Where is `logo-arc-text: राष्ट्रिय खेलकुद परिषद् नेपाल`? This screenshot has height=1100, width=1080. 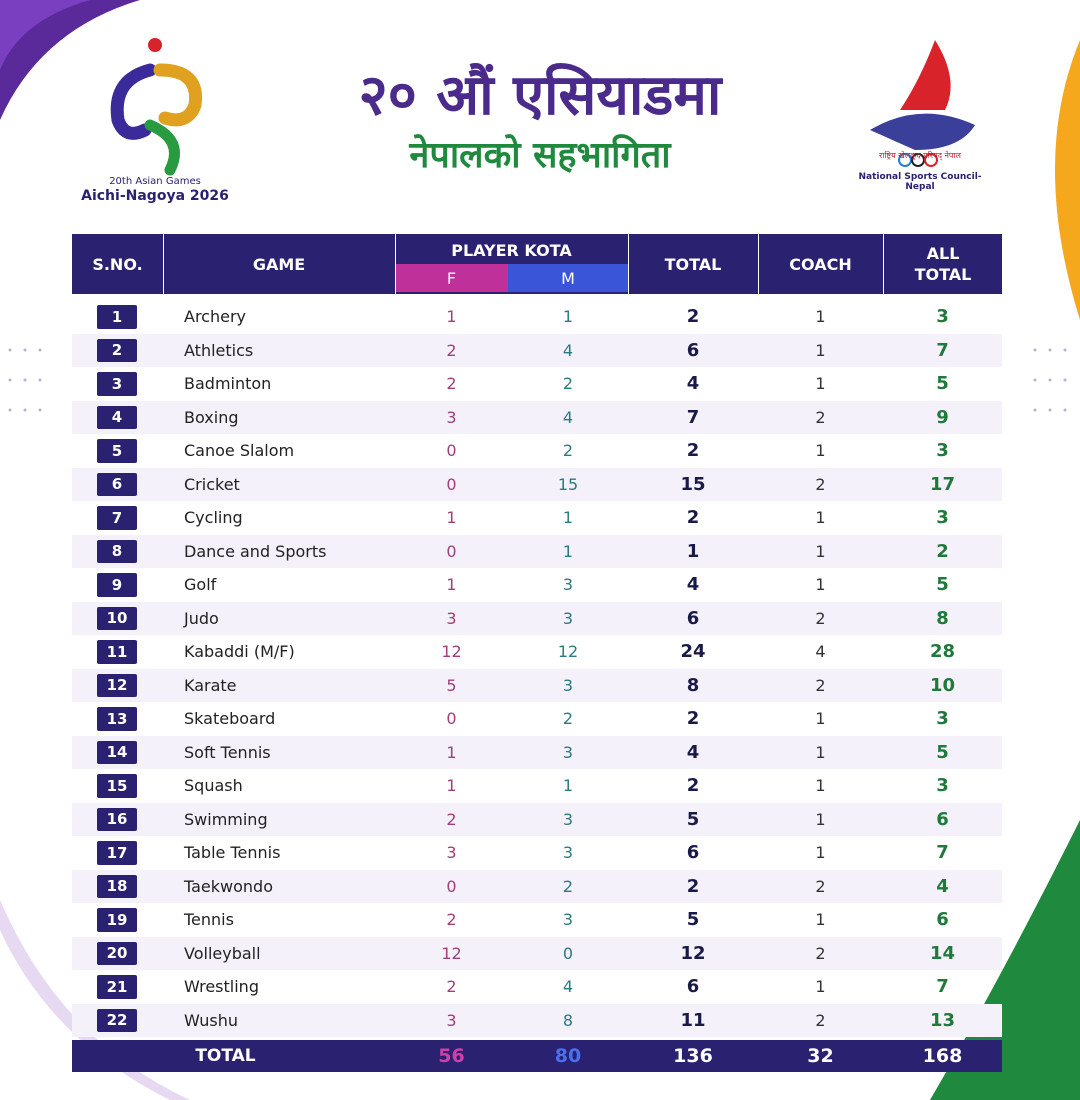
logo-arc-text: राष्ट्रिय खेलकुद परिषद् नेपाल is located at coordinates (920, 155).